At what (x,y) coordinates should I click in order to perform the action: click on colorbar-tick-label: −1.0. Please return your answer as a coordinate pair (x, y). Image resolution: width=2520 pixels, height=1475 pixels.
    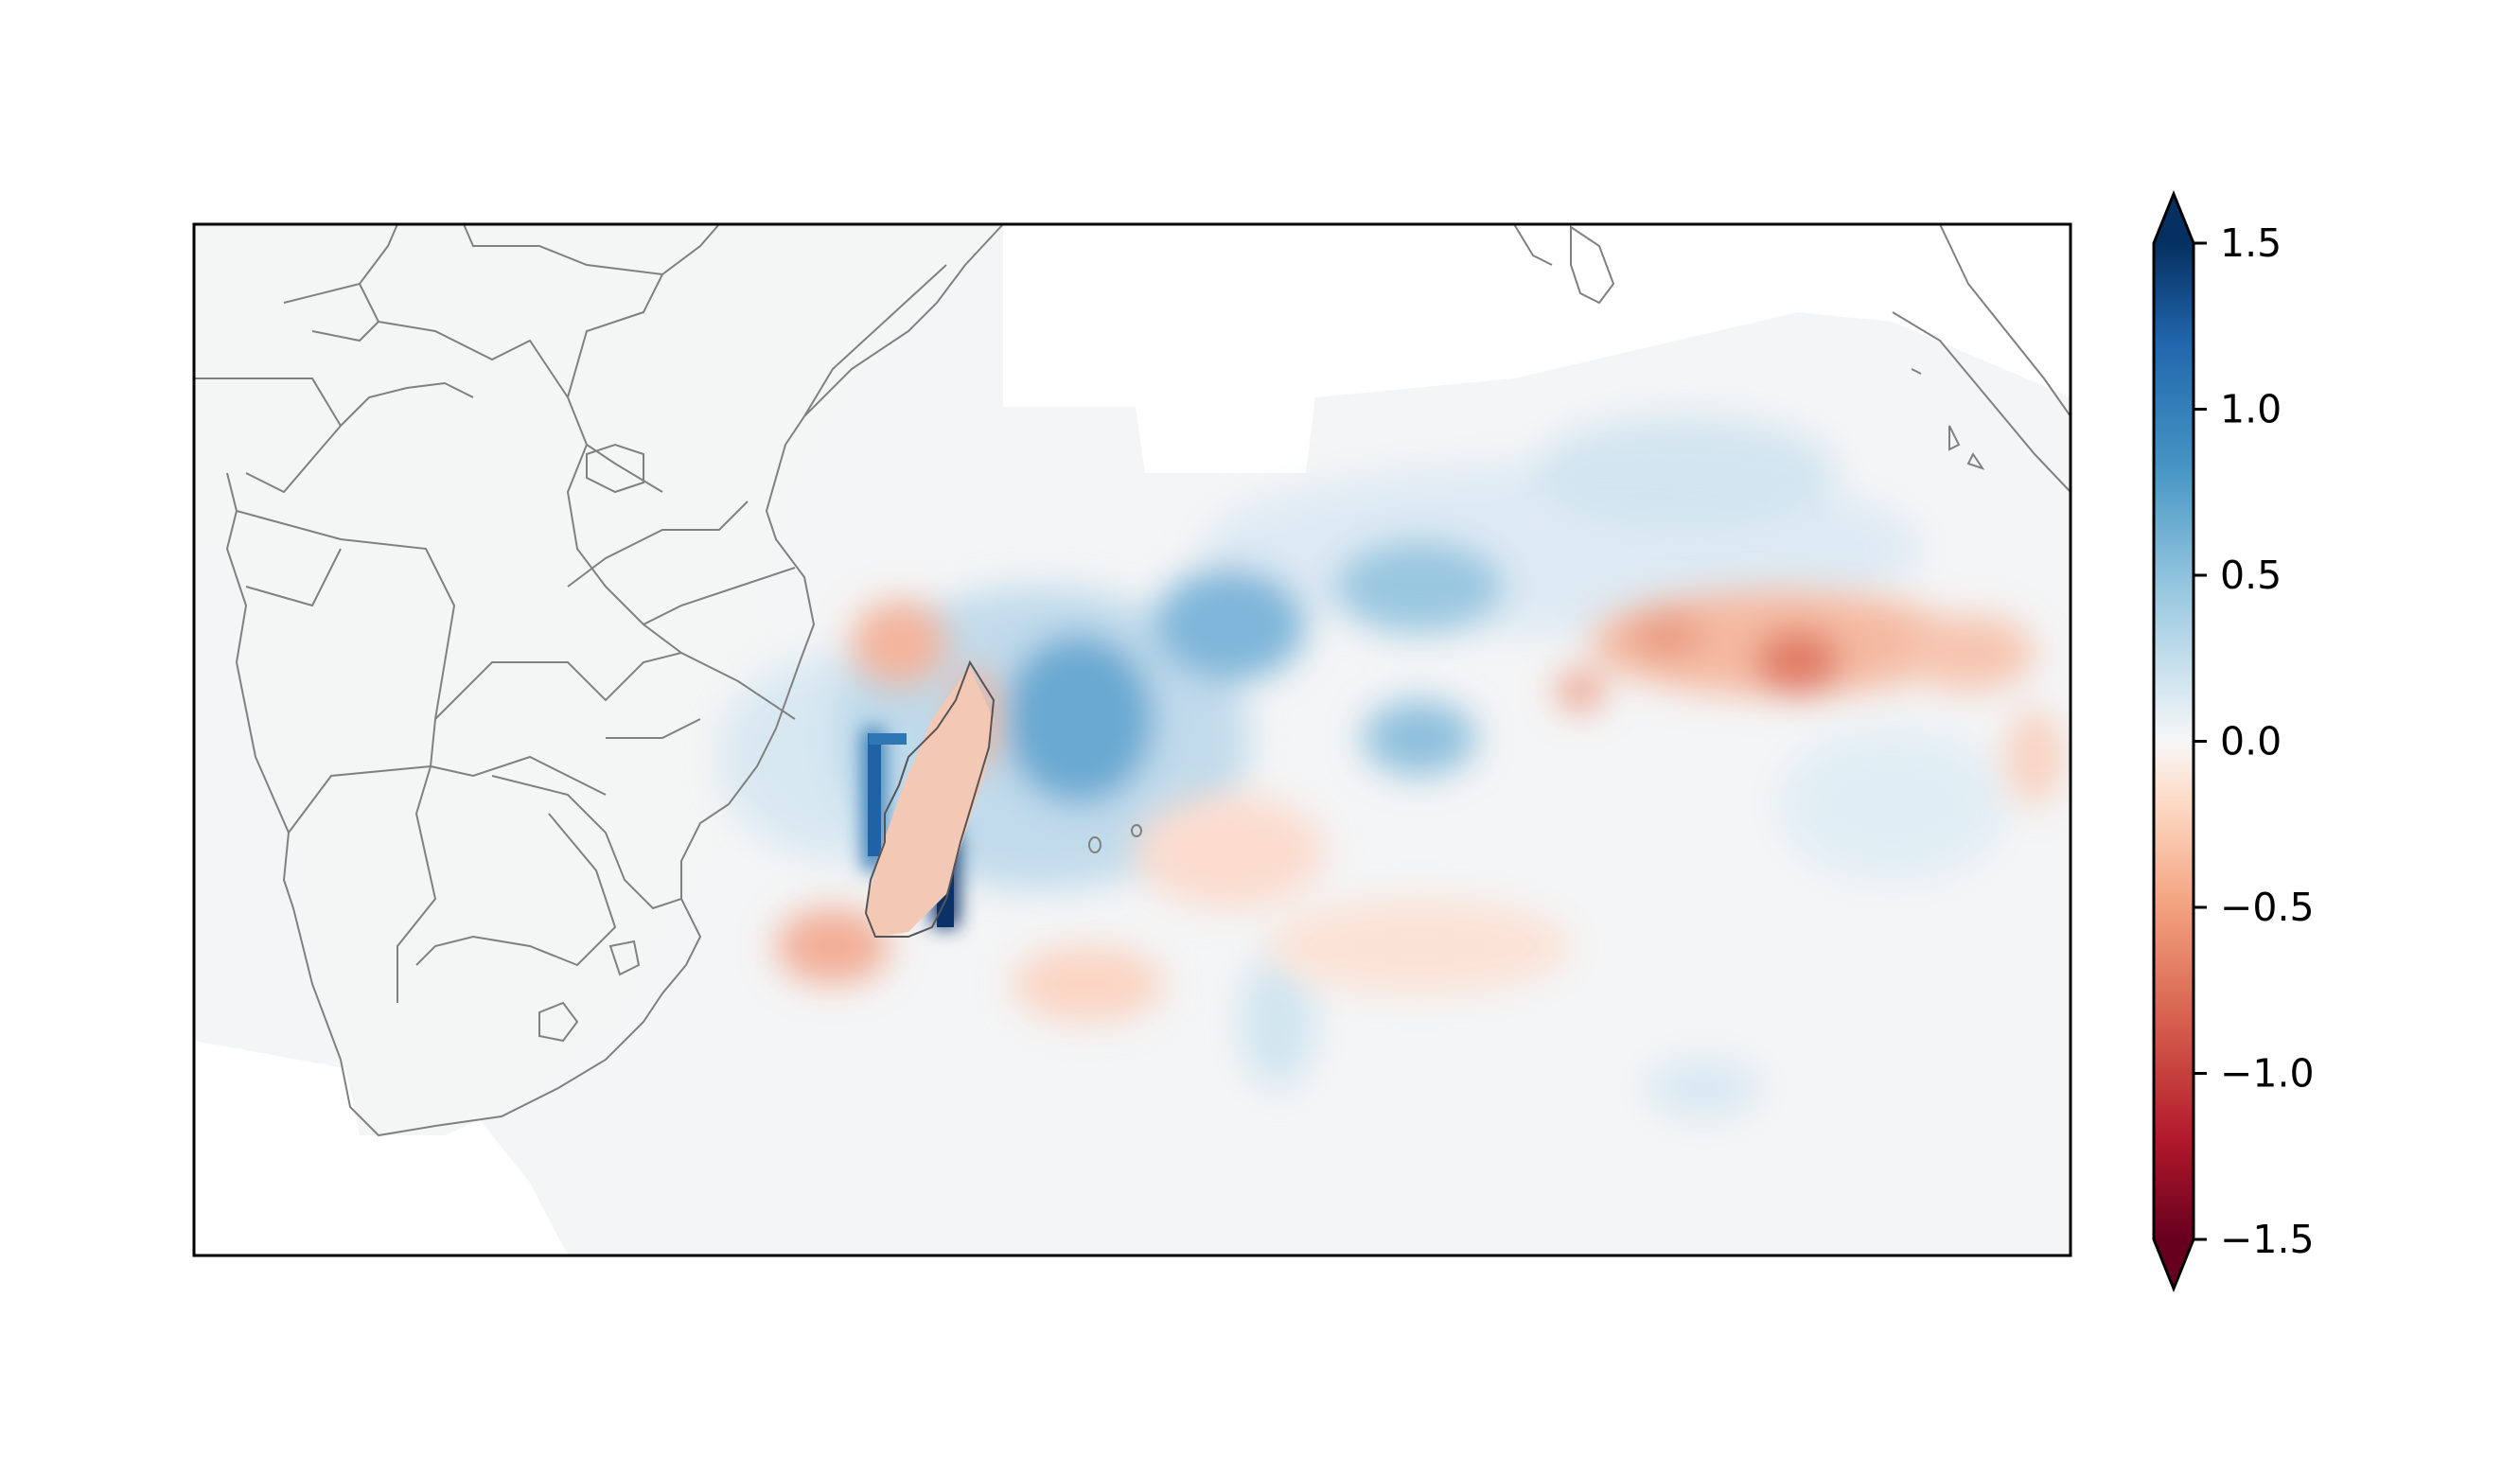
    Looking at the image, I should click on (2267, 1074).